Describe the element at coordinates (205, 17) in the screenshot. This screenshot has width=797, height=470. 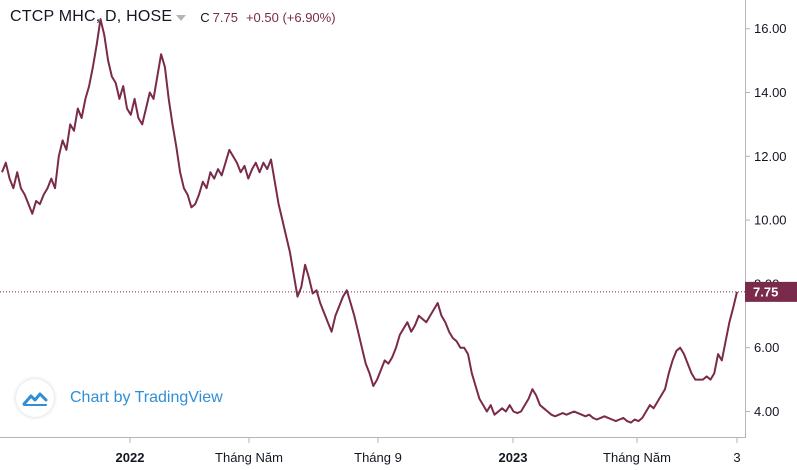
I see `close-label: C` at that location.